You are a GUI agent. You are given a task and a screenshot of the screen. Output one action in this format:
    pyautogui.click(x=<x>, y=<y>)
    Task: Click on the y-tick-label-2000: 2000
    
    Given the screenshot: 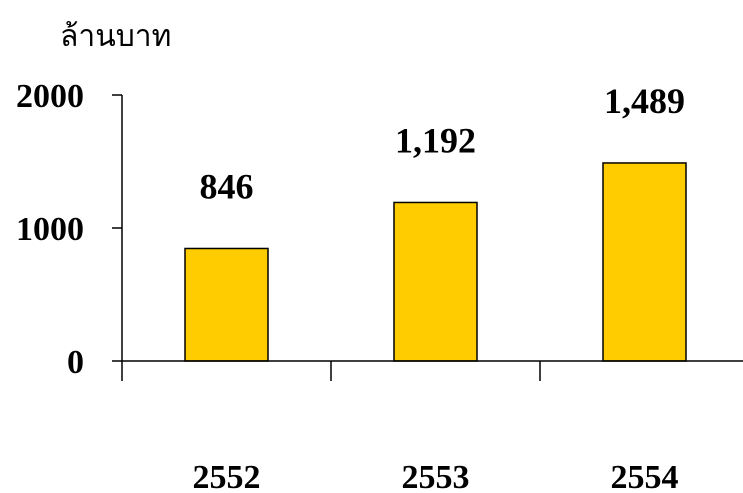 What is the action you would take?
    pyautogui.click(x=50, y=96)
    